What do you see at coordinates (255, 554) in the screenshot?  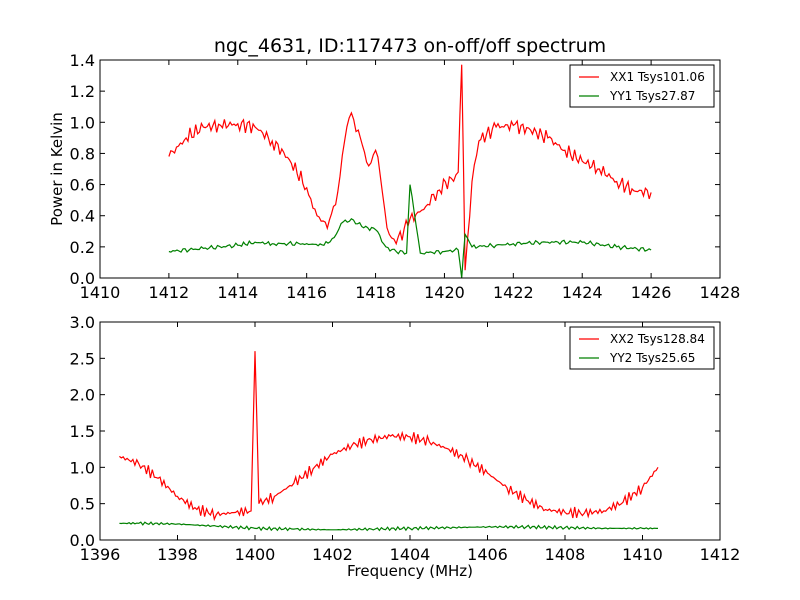 I see `x-tick-label: 1400` at bounding box center [255, 554].